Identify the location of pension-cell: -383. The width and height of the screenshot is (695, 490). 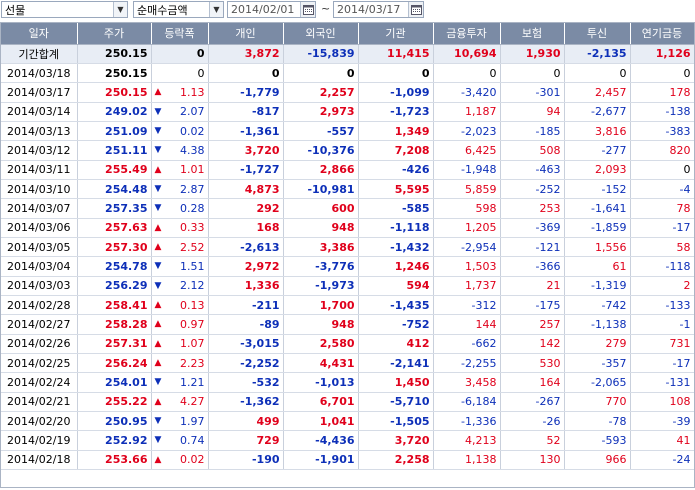
(662, 131).